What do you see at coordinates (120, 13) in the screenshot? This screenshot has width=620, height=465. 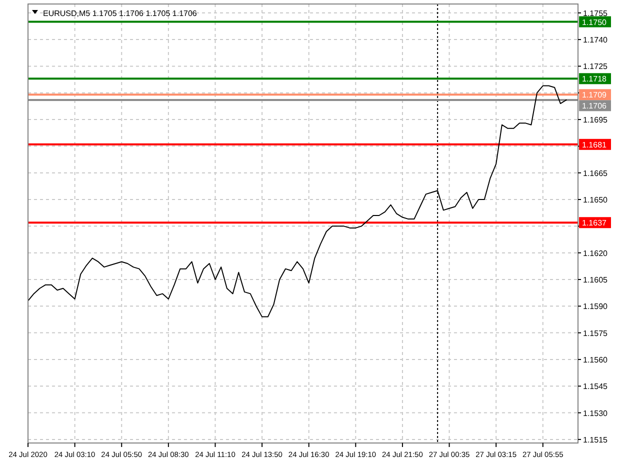 I see `text: EURUSD,M5 1.1705 1.1706 1.1705 1.1706` at bounding box center [120, 13].